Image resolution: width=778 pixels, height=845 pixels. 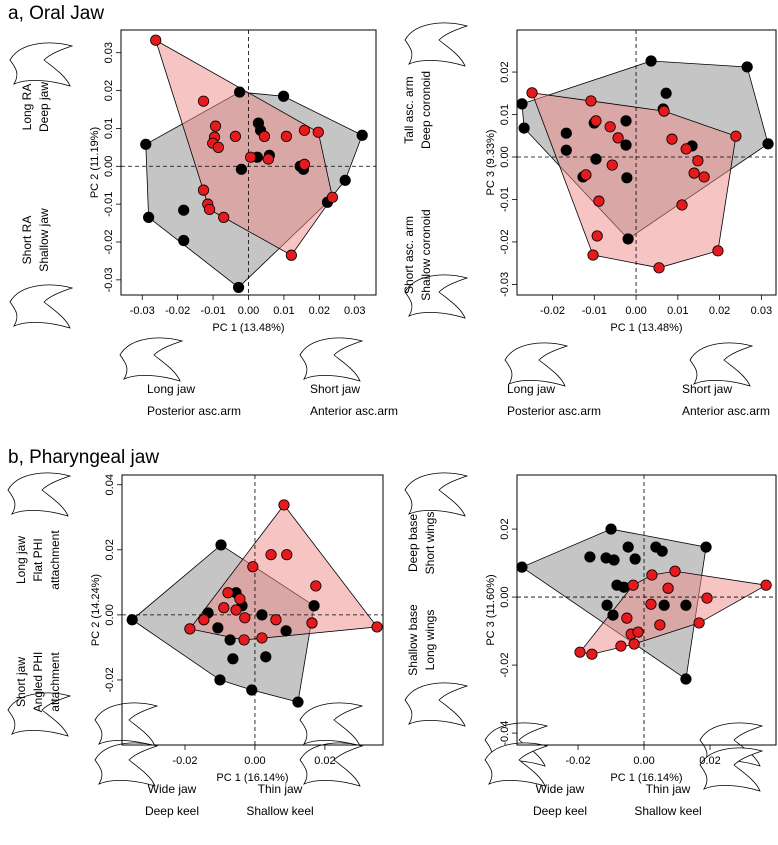 I want to click on bottom-annotation: Long jaw, so click(x=171, y=389).